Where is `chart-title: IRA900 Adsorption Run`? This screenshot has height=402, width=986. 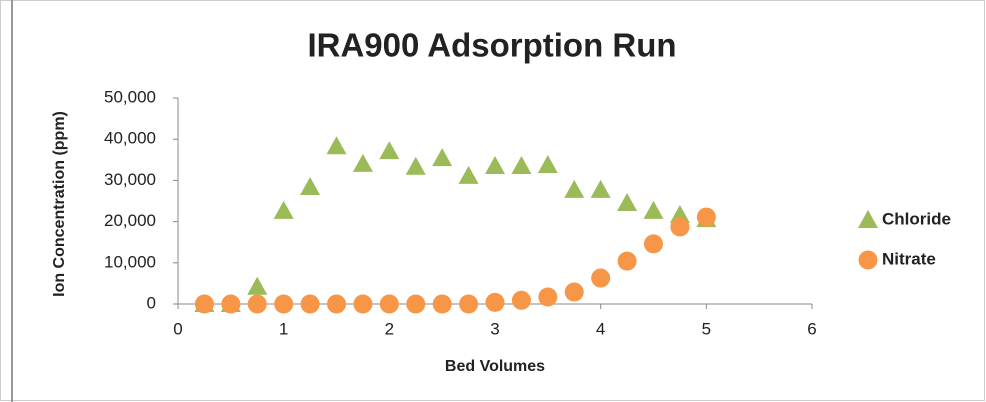 chart-title: IRA900 Adsorption Run is located at coordinates (491, 45).